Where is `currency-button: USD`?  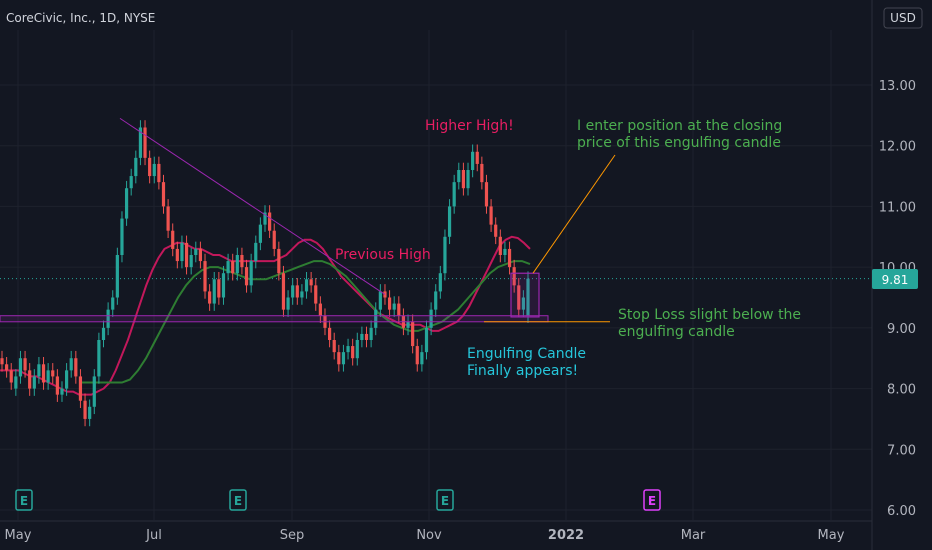
currency-button: USD is located at coordinates (903, 18).